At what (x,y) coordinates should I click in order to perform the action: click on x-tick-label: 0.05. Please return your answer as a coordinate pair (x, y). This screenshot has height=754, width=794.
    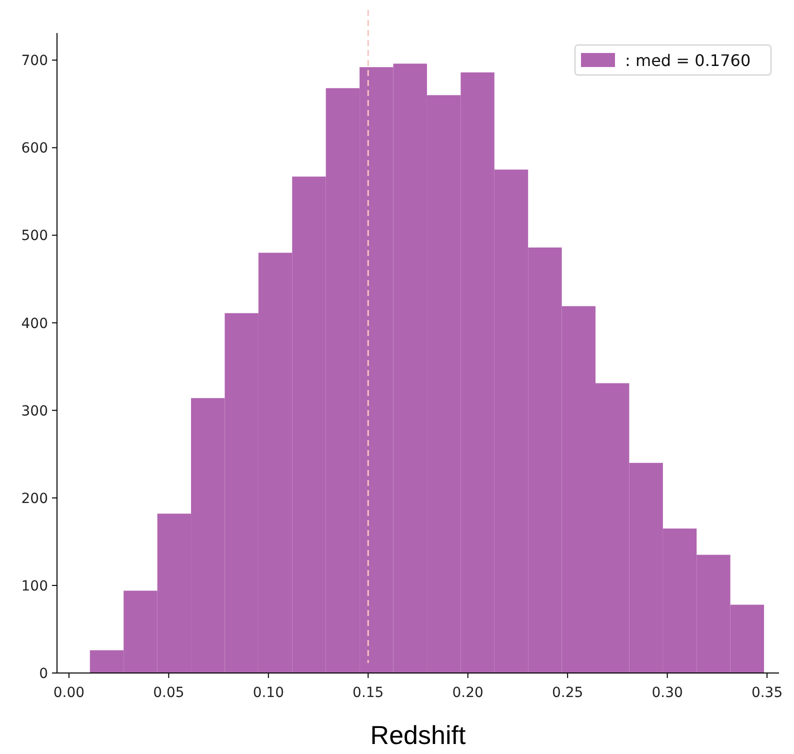
    Looking at the image, I should click on (168, 693).